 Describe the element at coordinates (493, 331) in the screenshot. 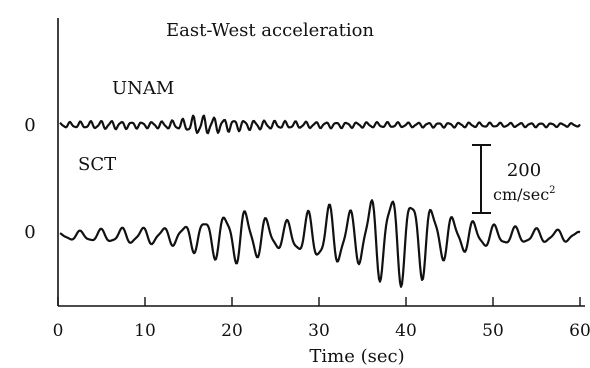

I see `x-tick-label: 50` at that location.